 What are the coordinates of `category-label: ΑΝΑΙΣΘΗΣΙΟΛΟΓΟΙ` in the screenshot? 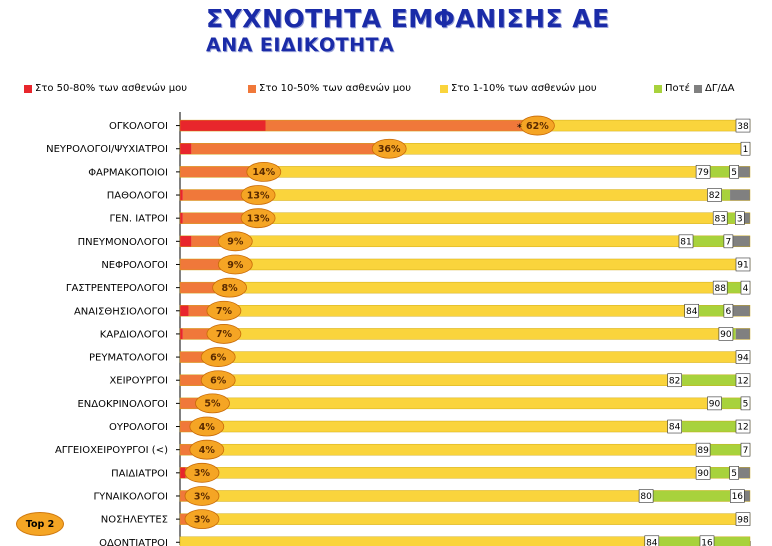 It's located at (121, 311).